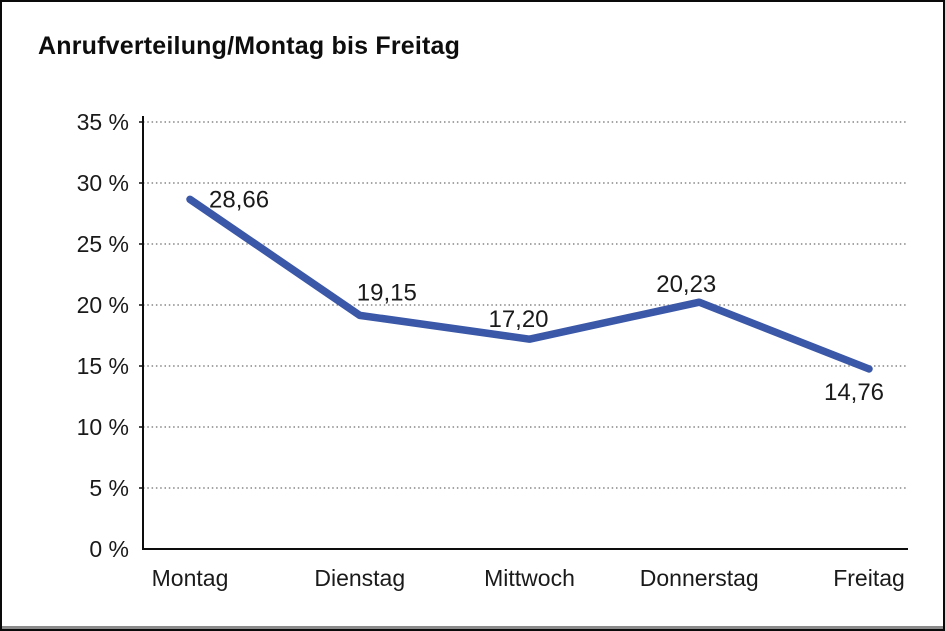 The image size is (945, 631). What do you see at coordinates (103, 122) in the screenshot?
I see `y-axis-tick-label: 35 %` at bounding box center [103, 122].